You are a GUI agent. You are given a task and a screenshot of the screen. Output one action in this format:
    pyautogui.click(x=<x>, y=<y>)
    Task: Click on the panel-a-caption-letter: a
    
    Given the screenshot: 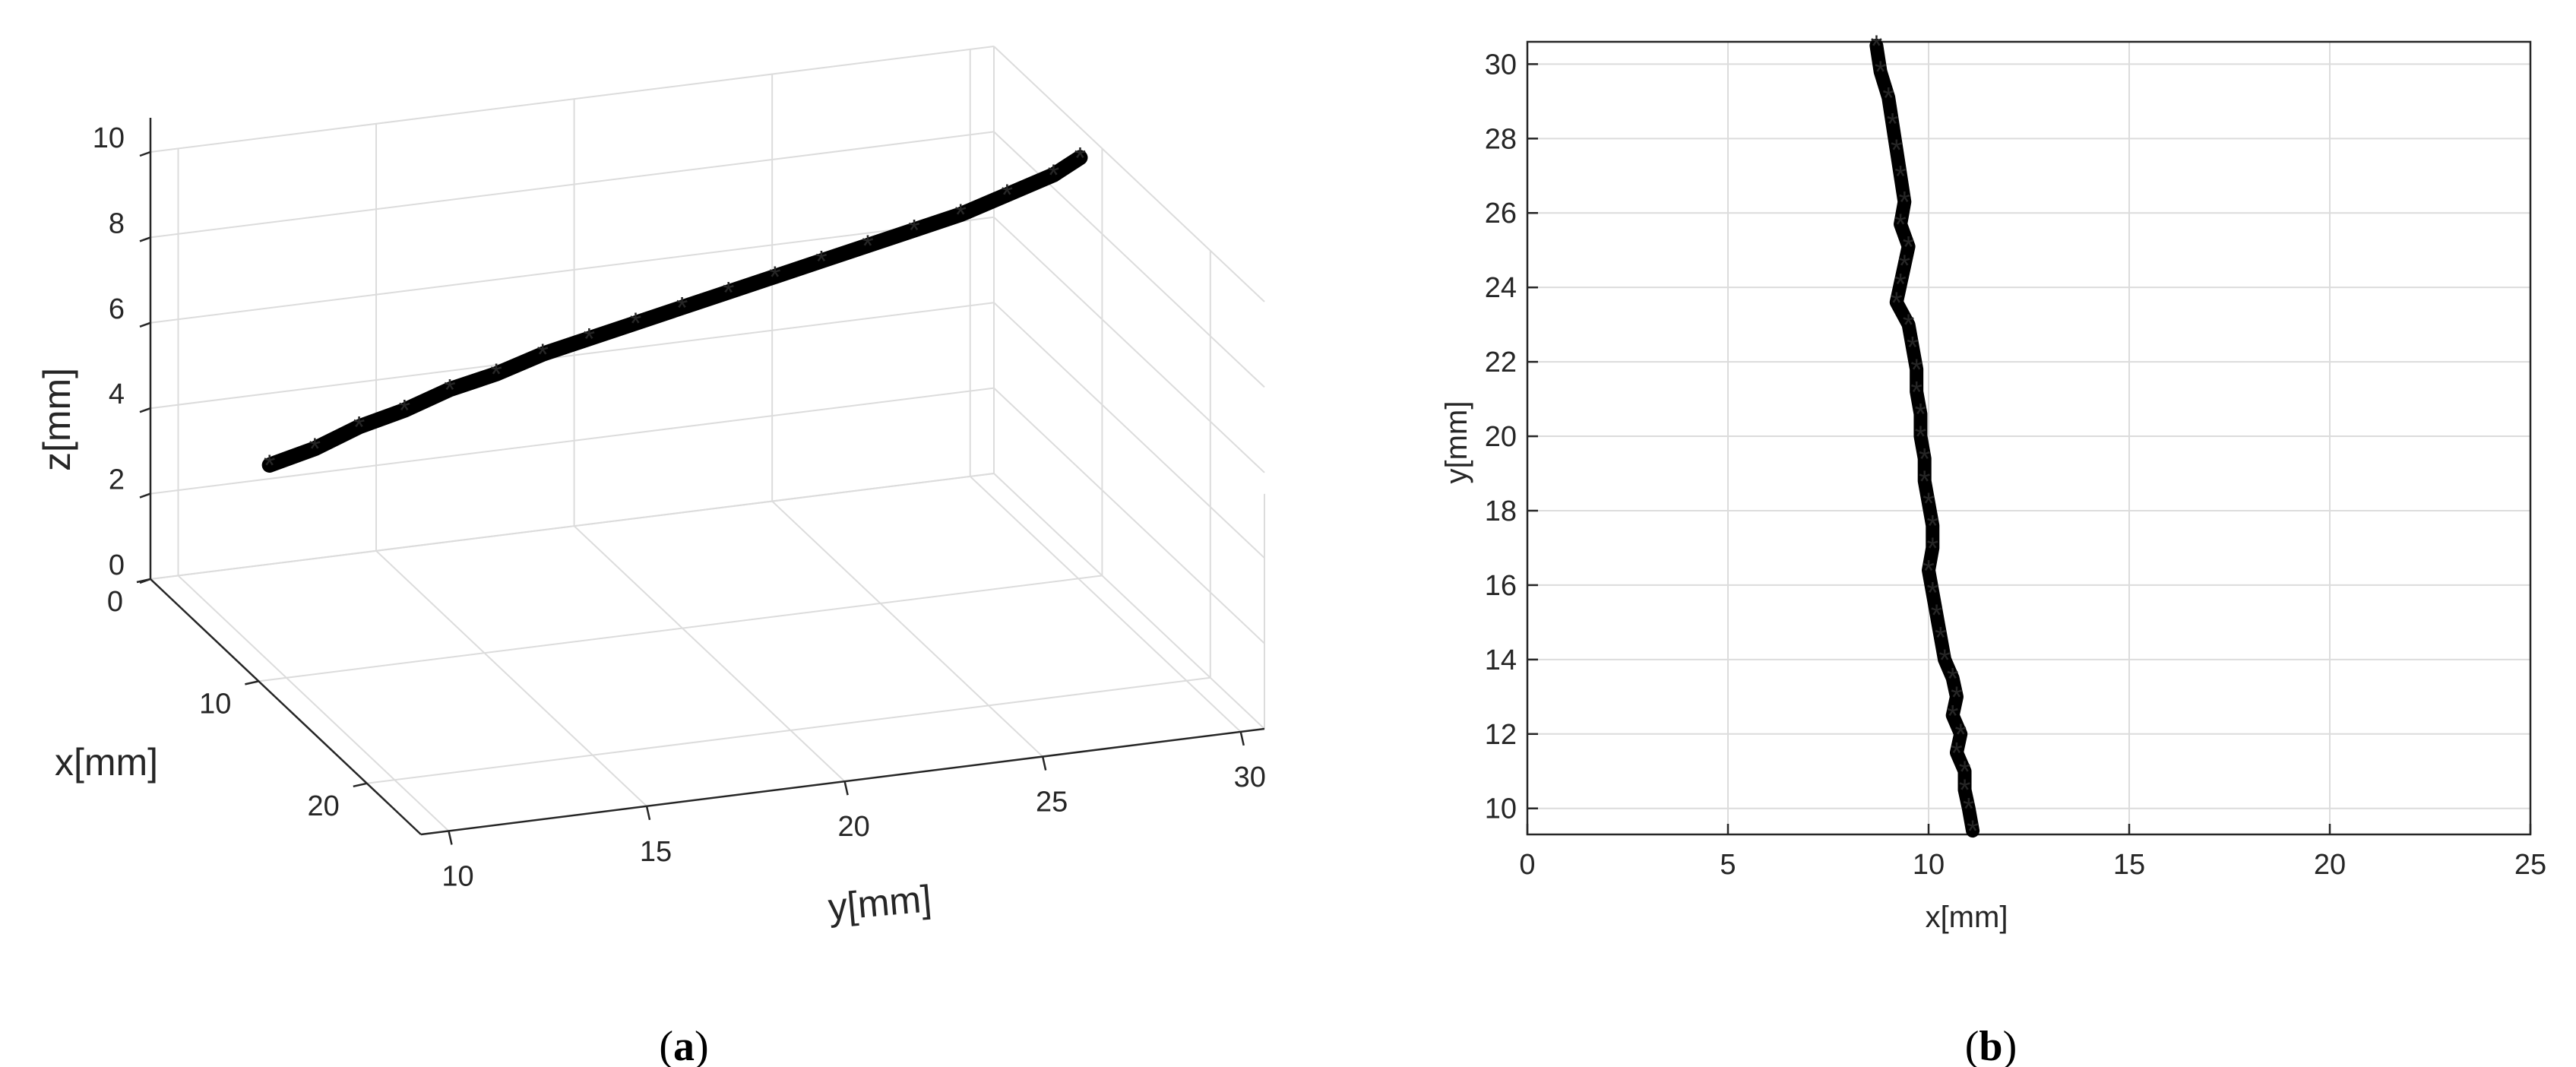 What is the action you would take?
    pyautogui.click(x=684, y=1045)
    